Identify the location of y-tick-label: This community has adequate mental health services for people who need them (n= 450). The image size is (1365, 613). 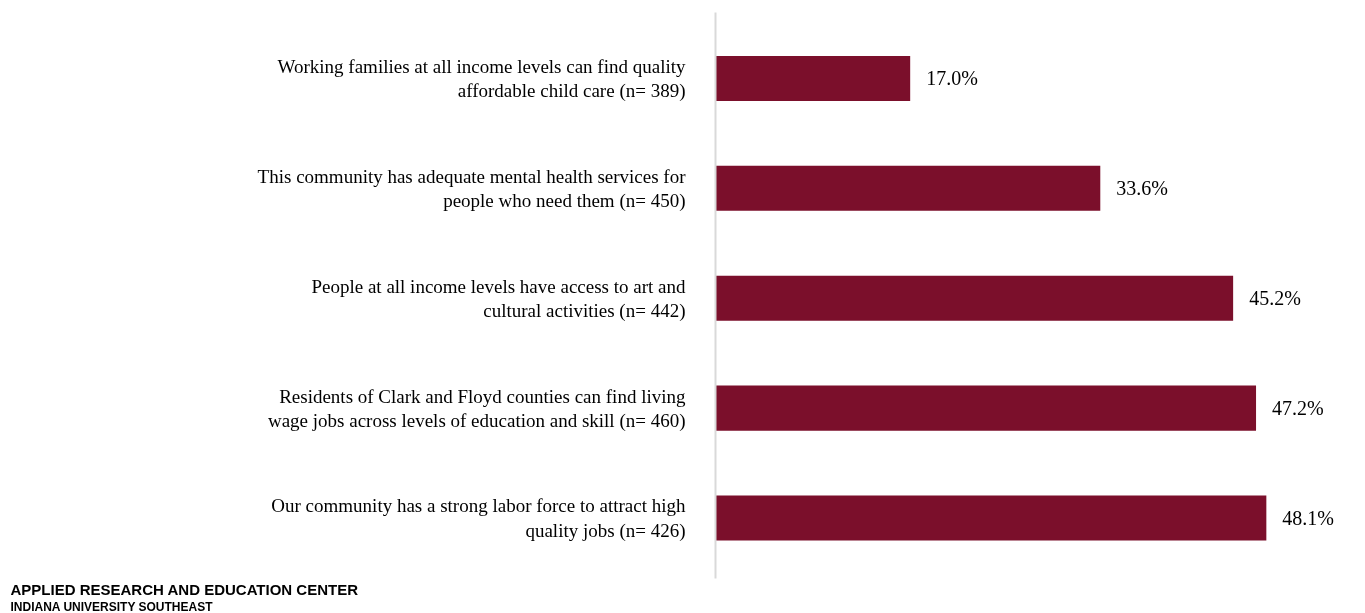
(472, 188).